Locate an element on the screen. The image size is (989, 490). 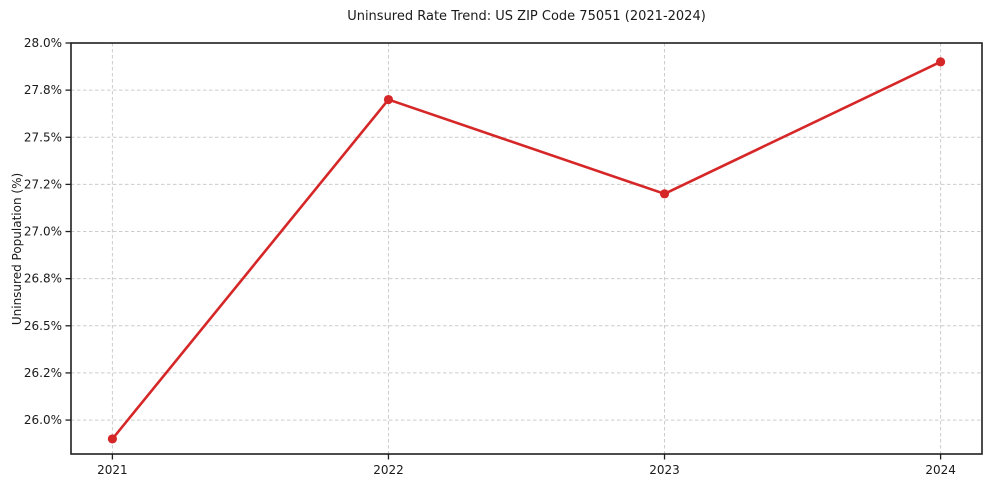
data-point-2024 is located at coordinates (940, 62).